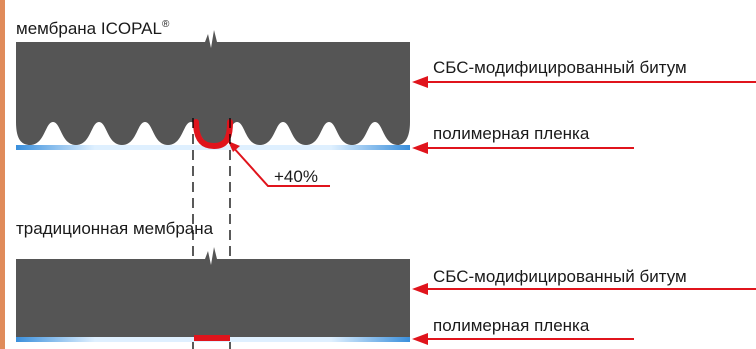  Describe the element at coordinates (213, 292) in the screenshot. I see `traditional-bitumen-layer` at that location.